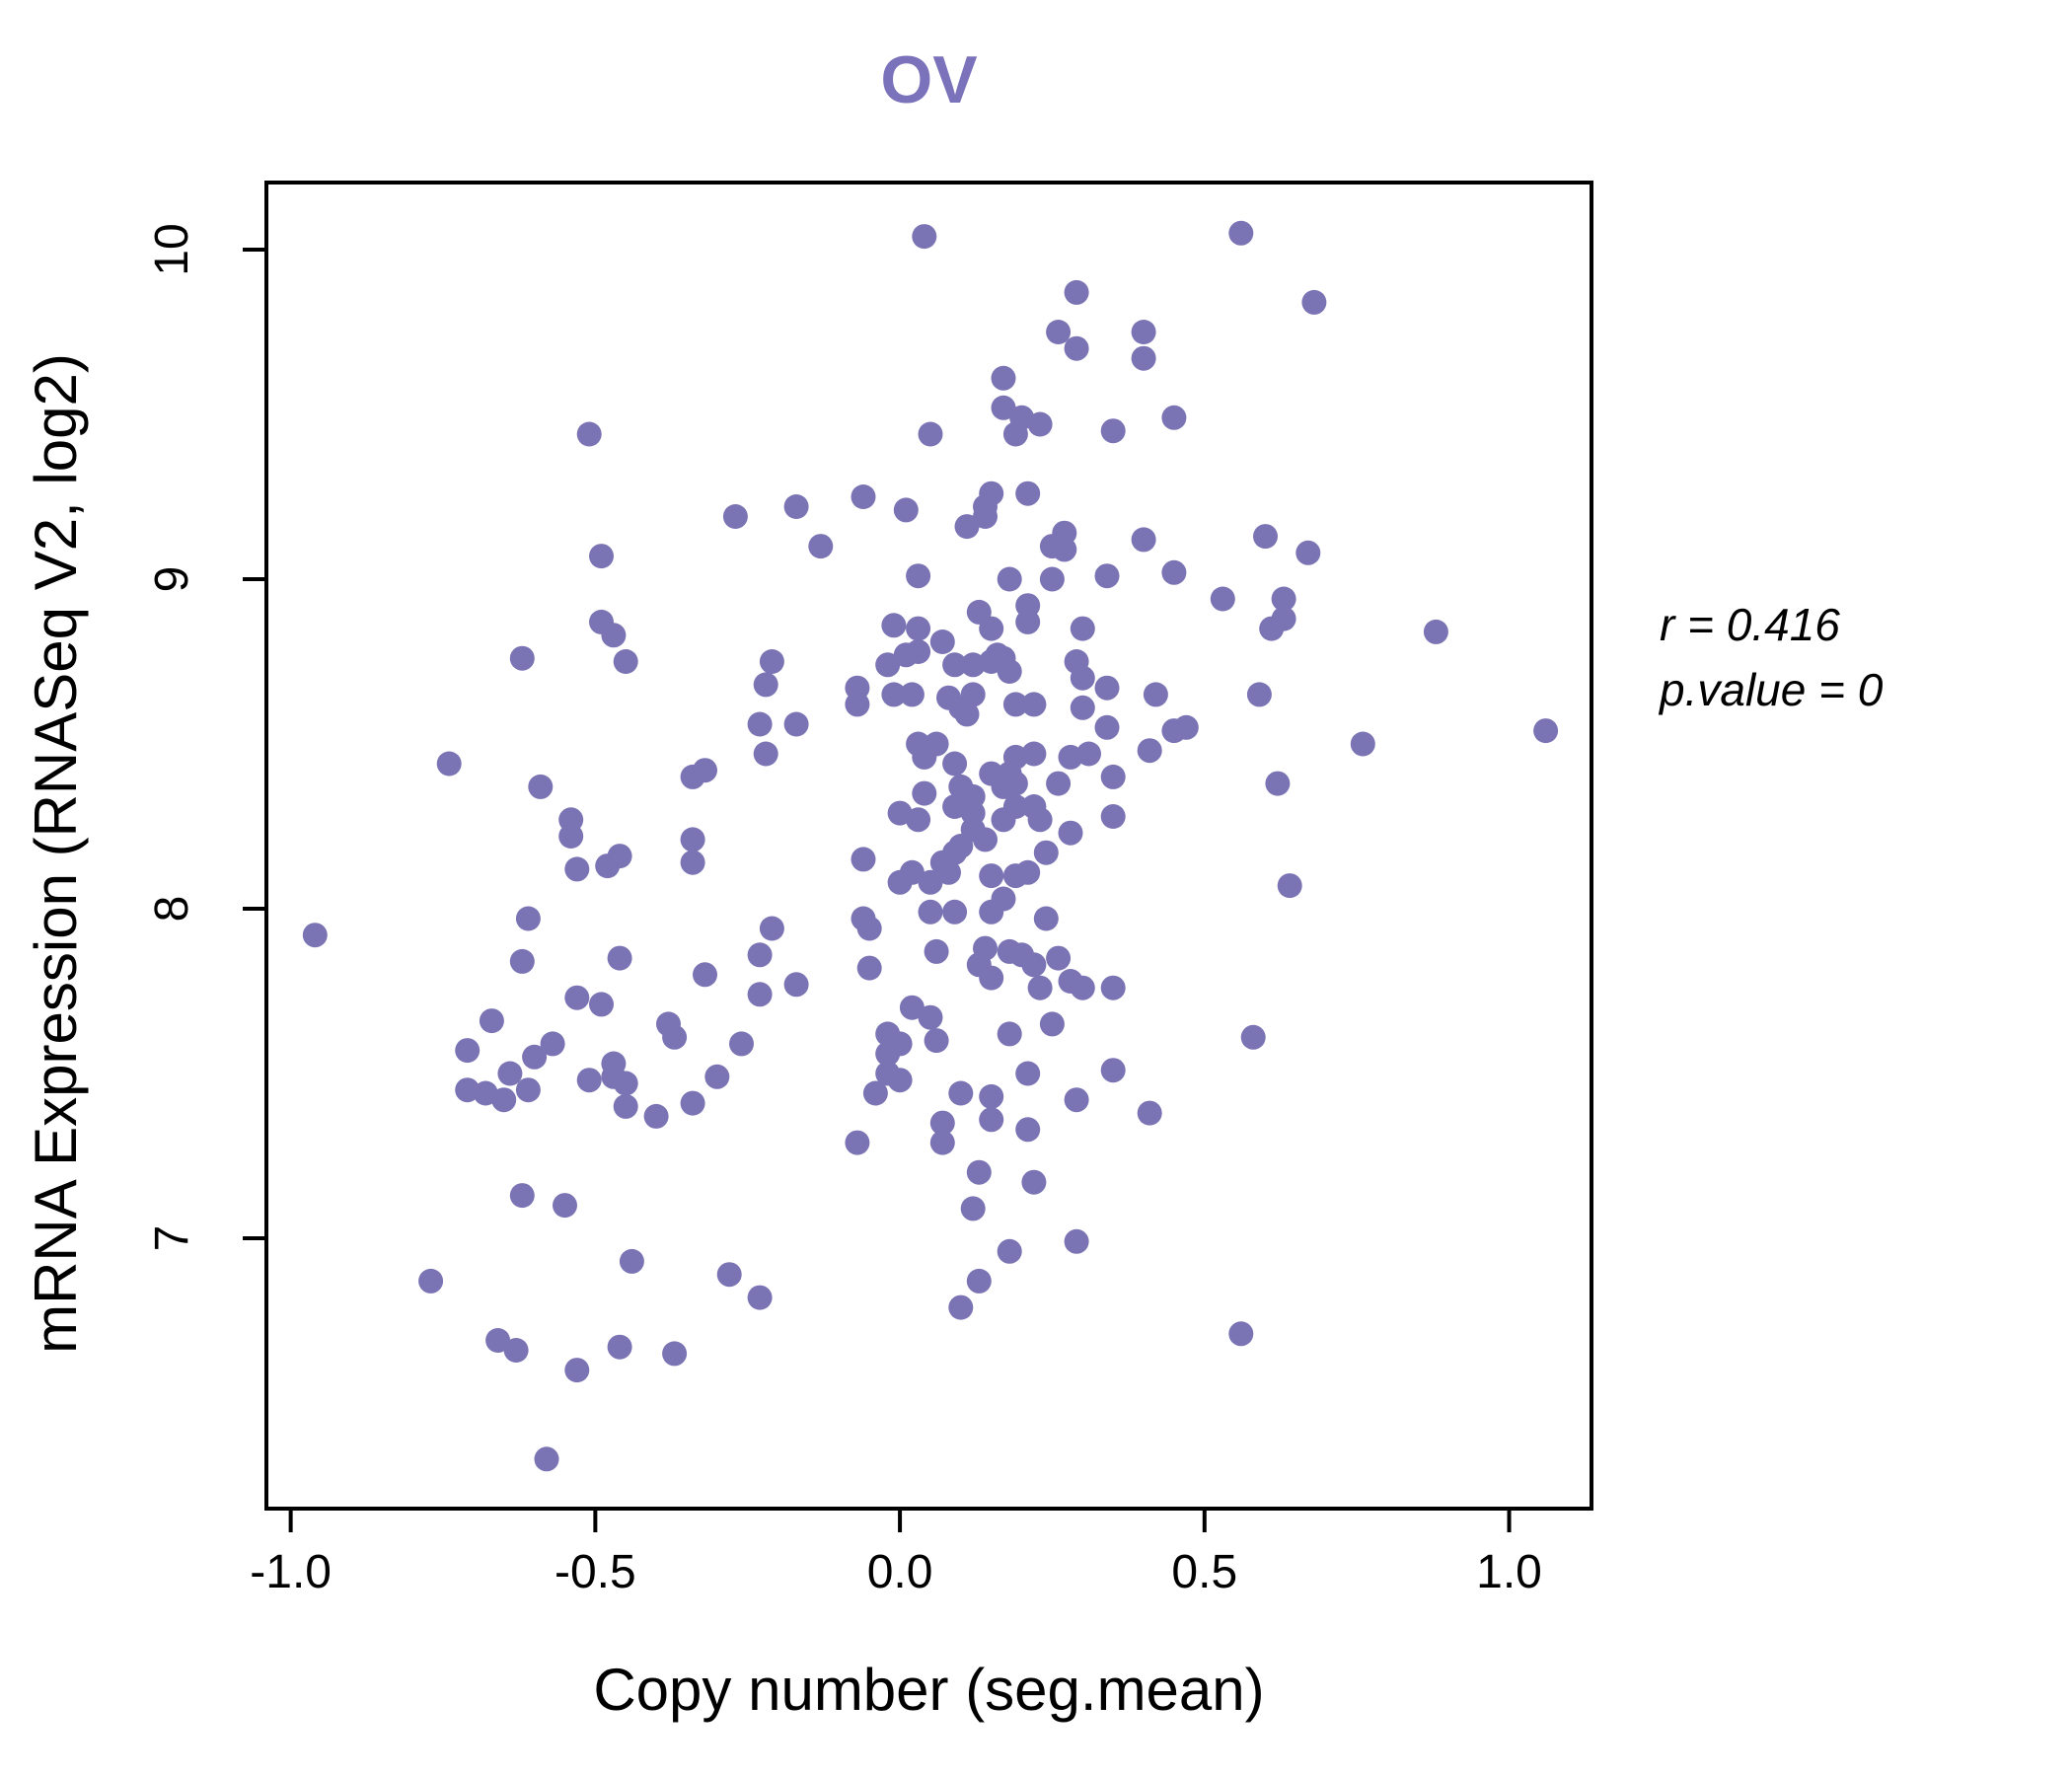 The image size is (2072, 1776). Describe the element at coordinates (929, 80) in the screenshot. I see `chart-title: OV` at that location.